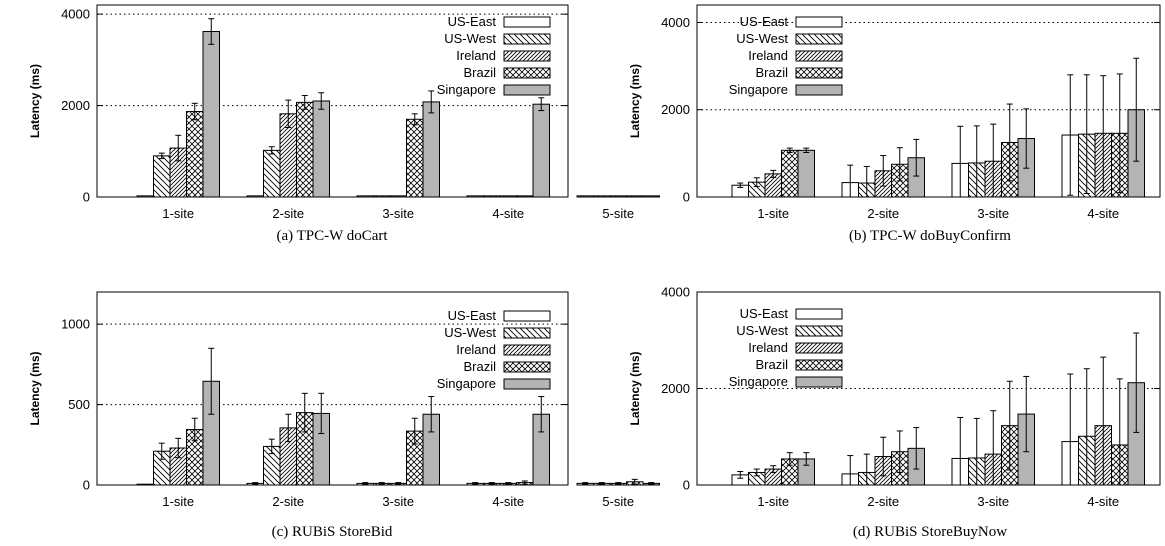 This screenshot has width=1165, height=546. Describe the element at coordinates (162, 176) in the screenshot. I see `bar-us-west-1-site` at that location.